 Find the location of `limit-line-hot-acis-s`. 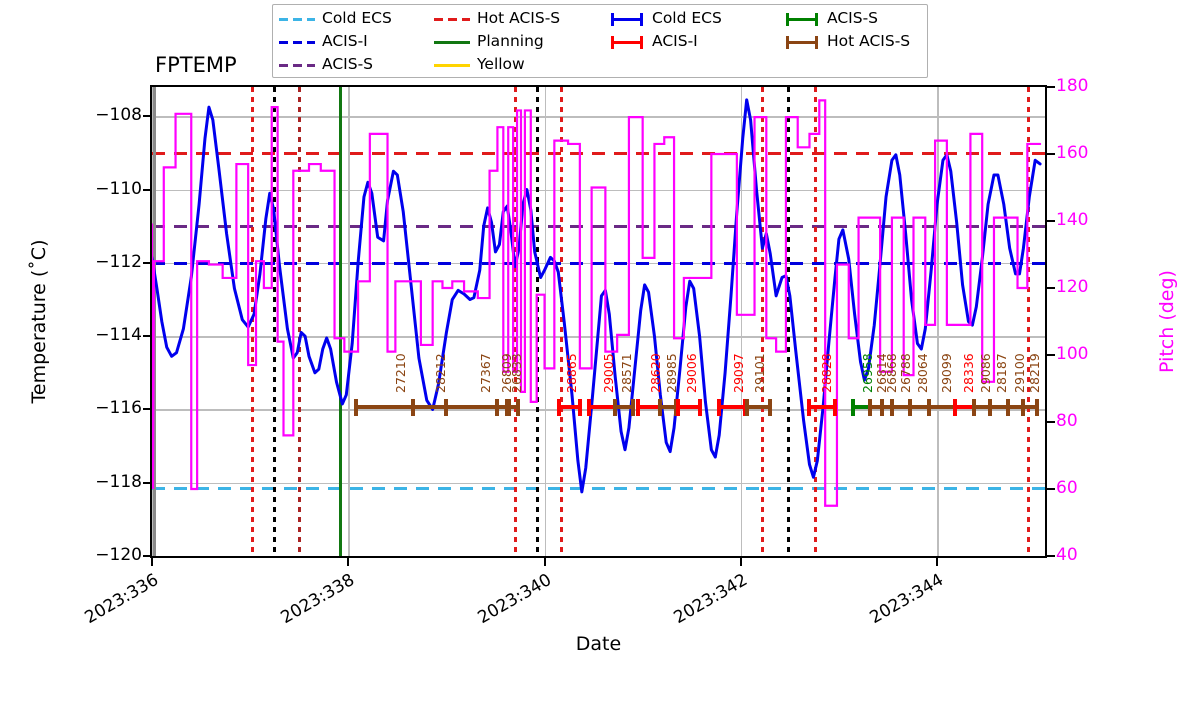

limit-line-hot-acis-s is located at coordinates (598, 153).